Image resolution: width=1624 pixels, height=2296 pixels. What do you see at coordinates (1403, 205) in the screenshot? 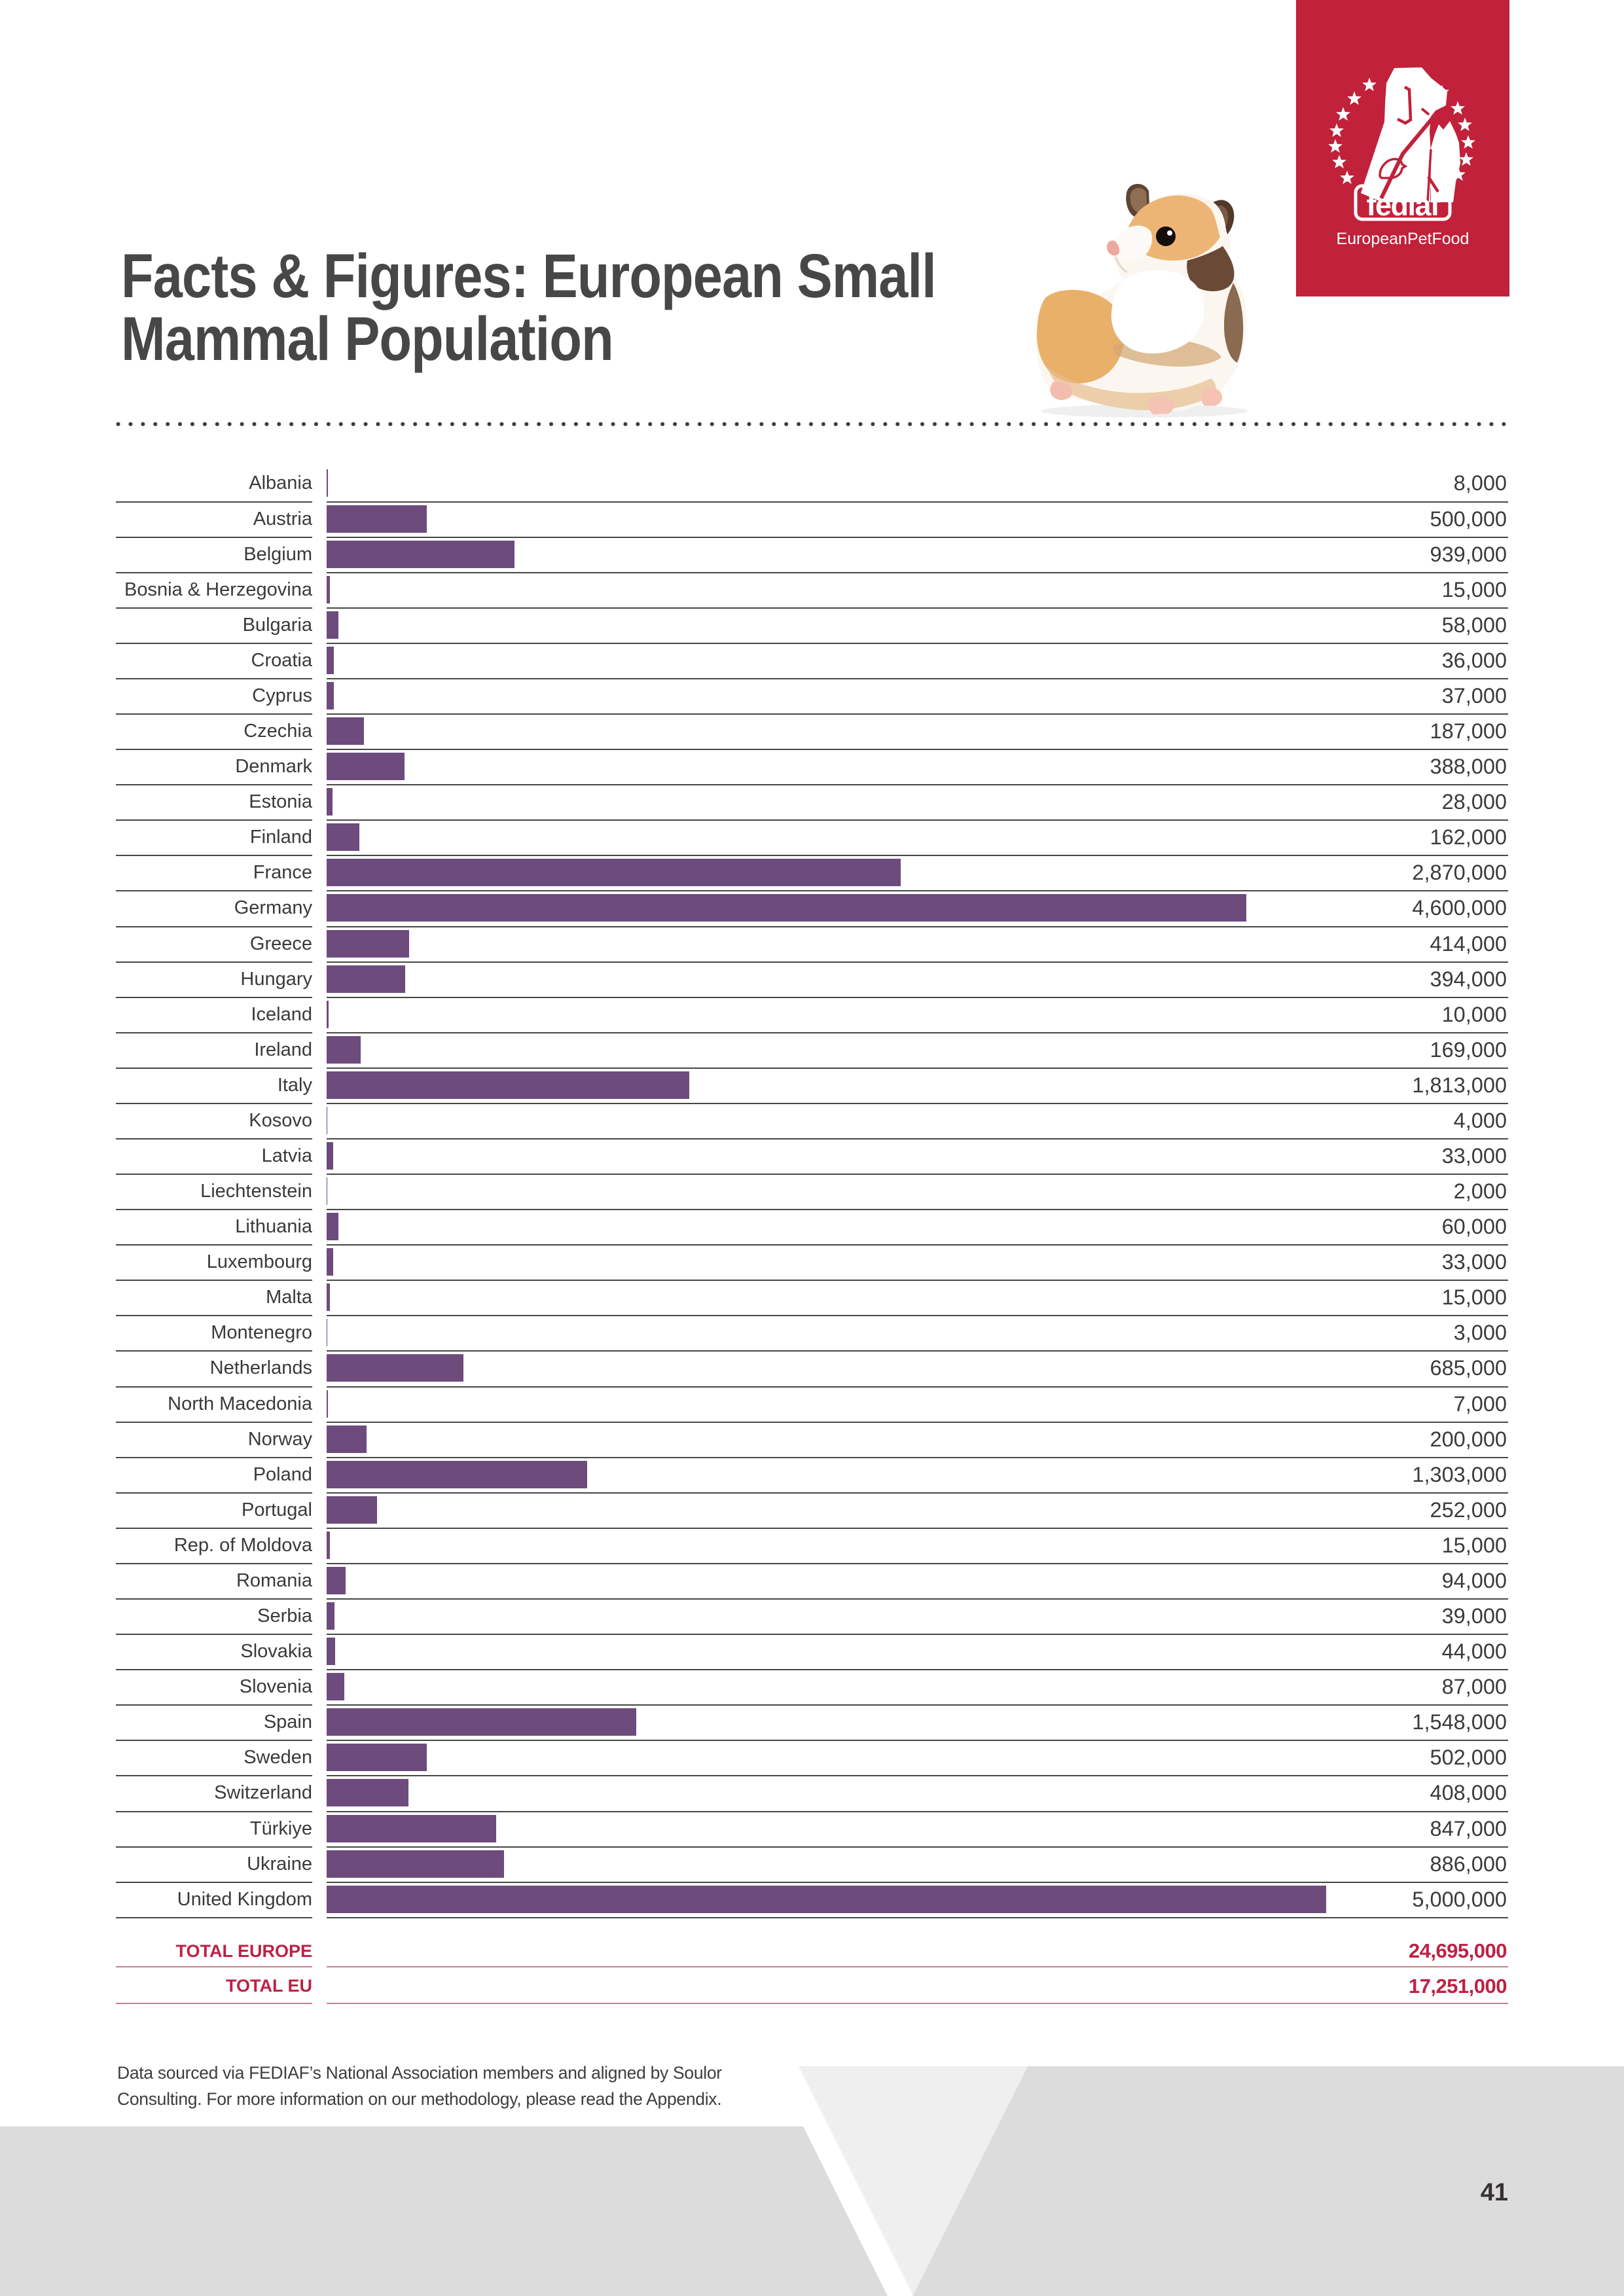
I see `svg-text: fediaf` at bounding box center [1403, 205].